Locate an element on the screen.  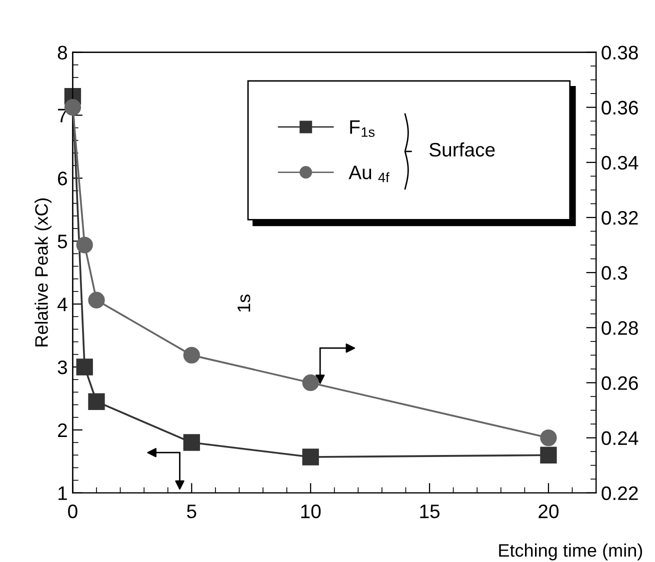
y-tick-label: 4 is located at coordinates (62, 305).